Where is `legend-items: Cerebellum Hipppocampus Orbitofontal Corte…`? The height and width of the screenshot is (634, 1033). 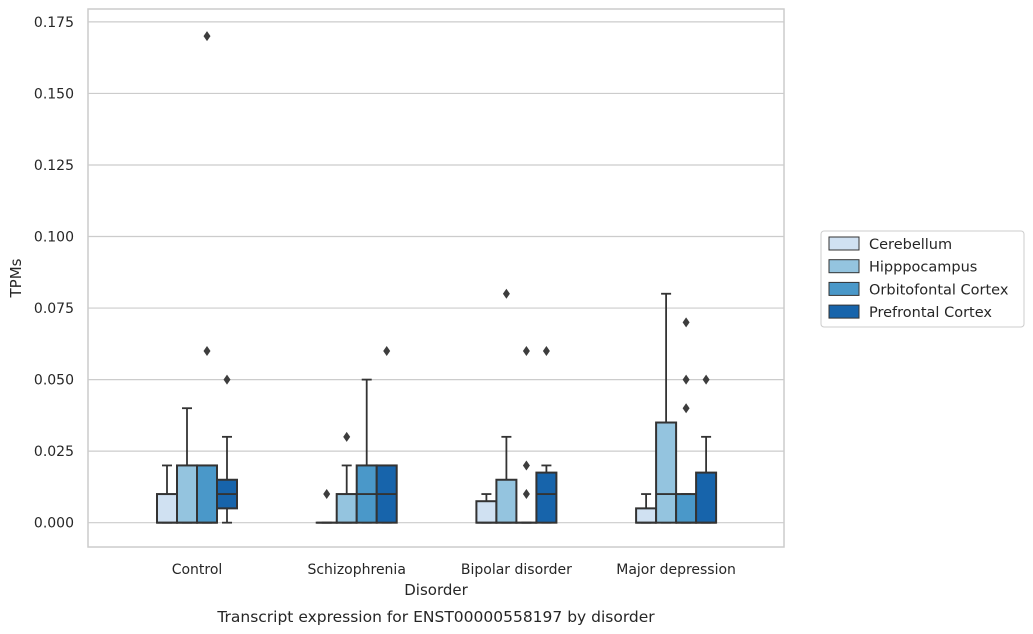 legend-items: Cerebellum Hipppocampus Orbitofontal Corte… is located at coordinates (918, 278).